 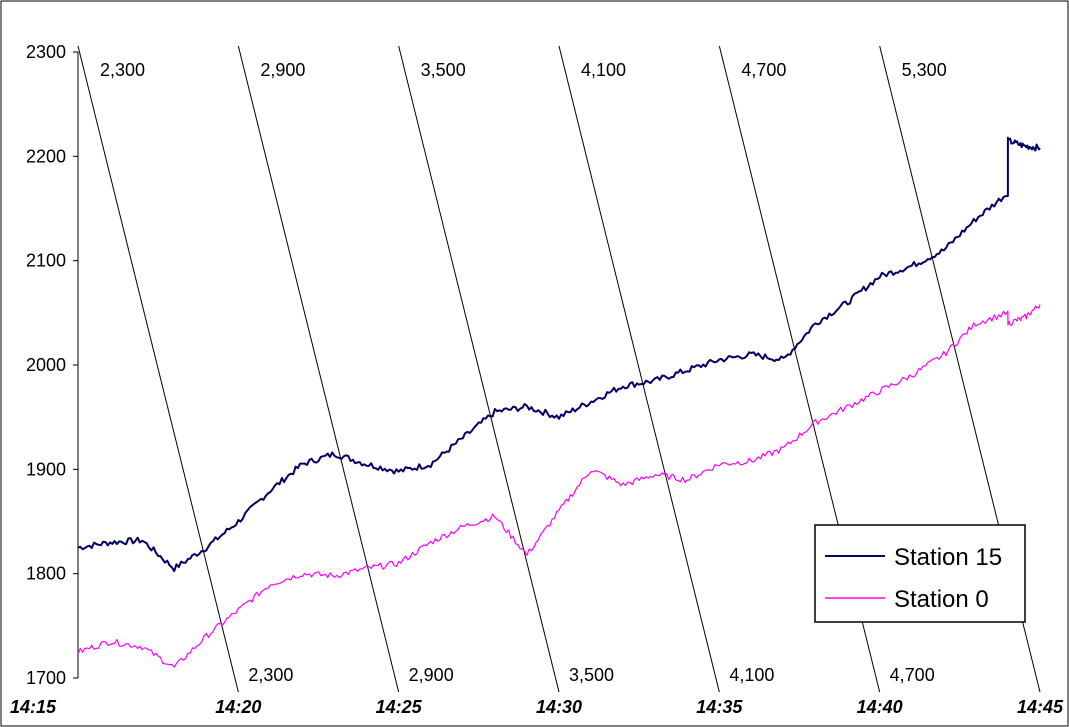 What do you see at coordinates (46, 678) in the screenshot?
I see `y-tick-label: 1700` at bounding box center [46, 678].